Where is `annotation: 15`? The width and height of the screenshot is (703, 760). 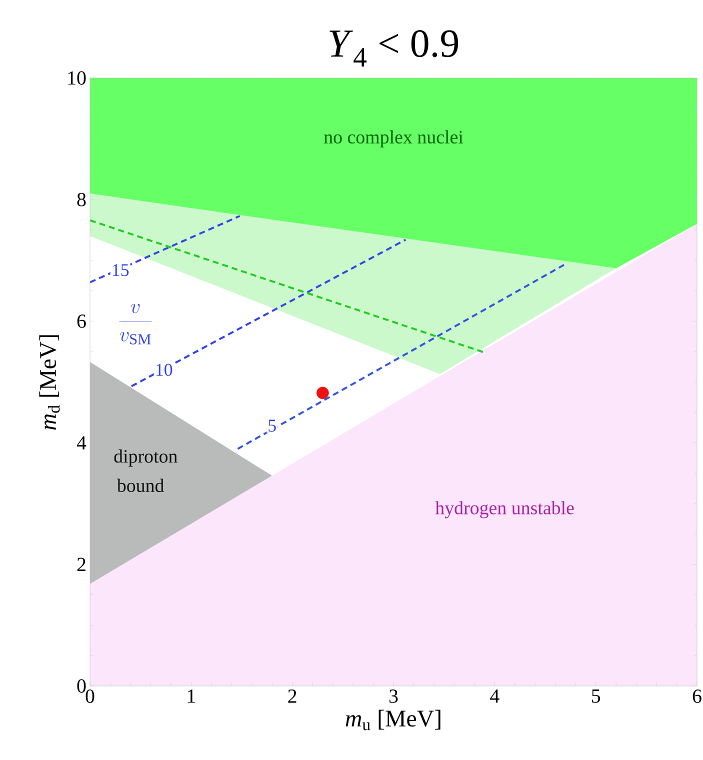 annotation: 15 is located at coordinates (120, 270).